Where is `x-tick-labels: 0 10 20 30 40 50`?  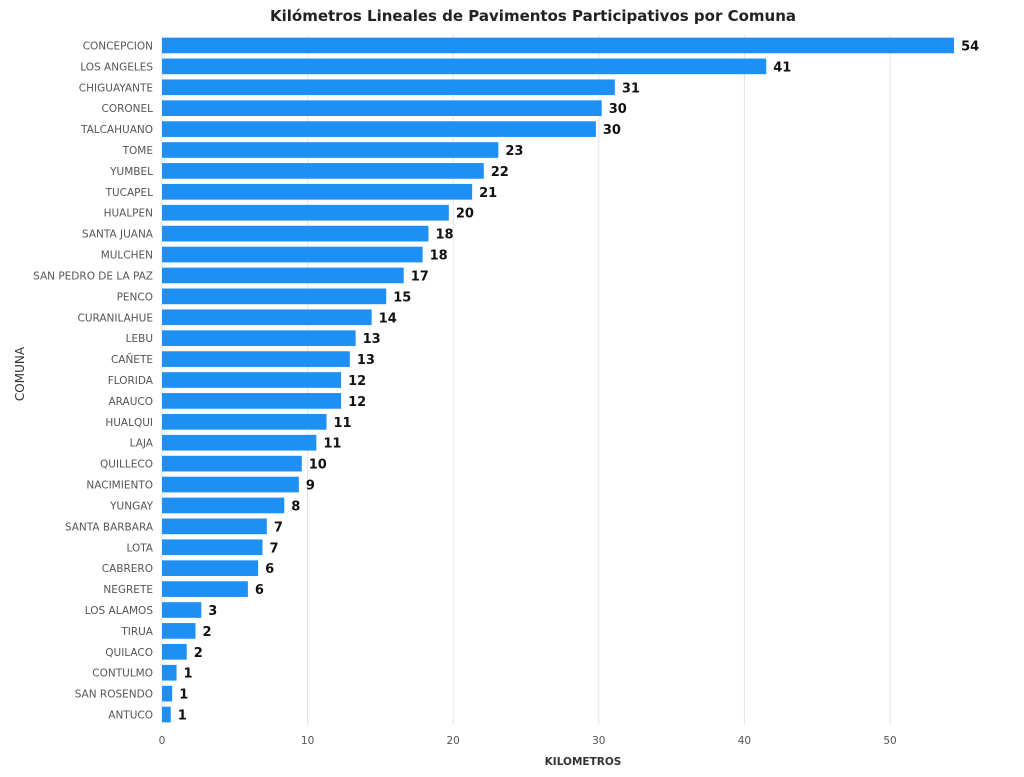 x-tick-labels: 0 10 20 30 40 50 is located at coordinates (528, 741).